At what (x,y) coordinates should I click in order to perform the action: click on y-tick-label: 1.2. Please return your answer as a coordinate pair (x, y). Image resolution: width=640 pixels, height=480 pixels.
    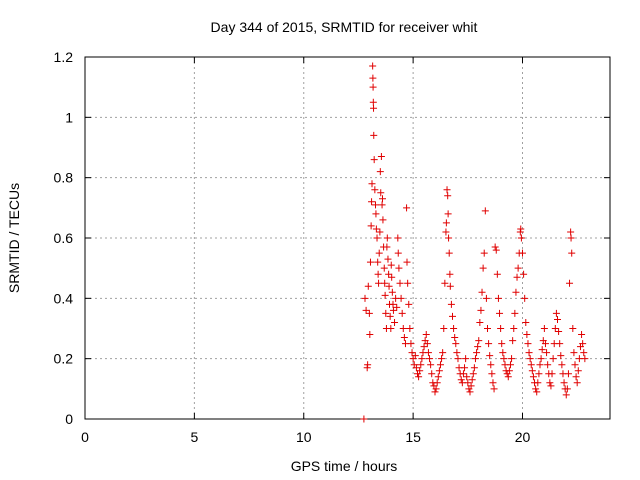
    Looking at the image, I should click on (64, 57).